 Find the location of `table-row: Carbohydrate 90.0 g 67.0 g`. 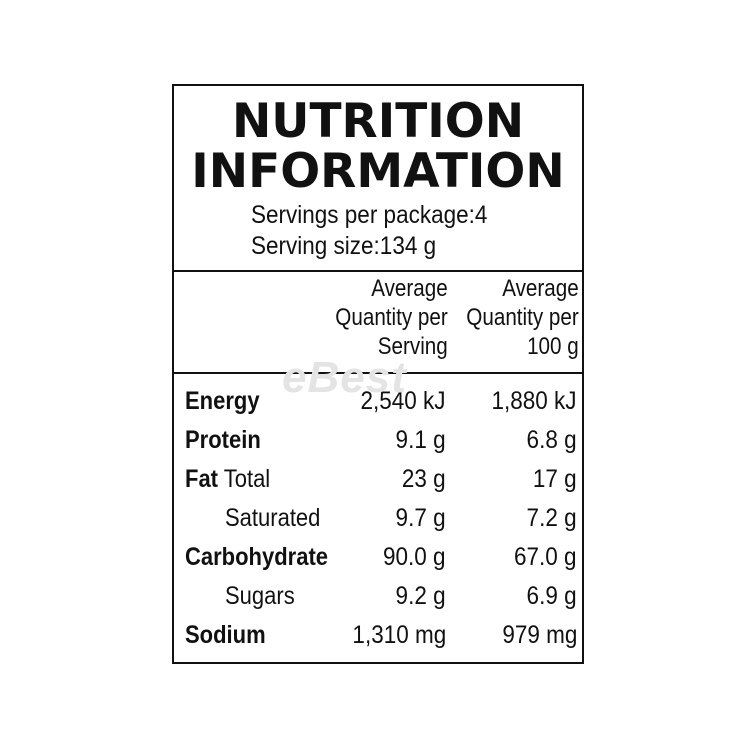

table-row: Carbohydrate 90.0 g 67.0 g is located at coordinates (378, 557).